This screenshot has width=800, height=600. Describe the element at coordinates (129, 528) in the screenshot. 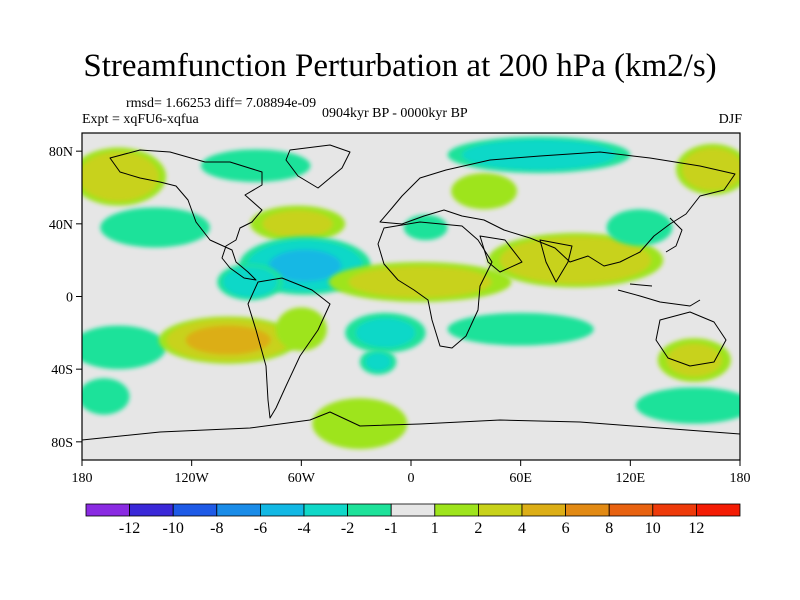

I see `colorbar-label-0: -12` at that location.